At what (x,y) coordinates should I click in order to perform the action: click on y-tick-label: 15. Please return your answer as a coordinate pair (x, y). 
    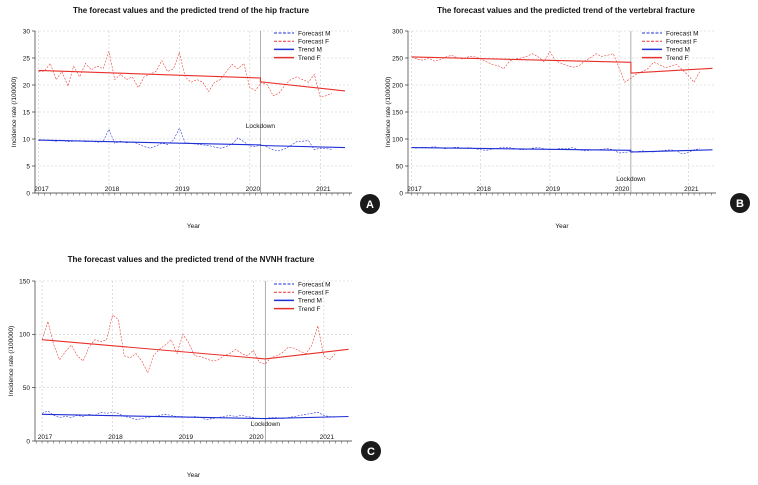
    Looking at the image, I should click on (27, 112).